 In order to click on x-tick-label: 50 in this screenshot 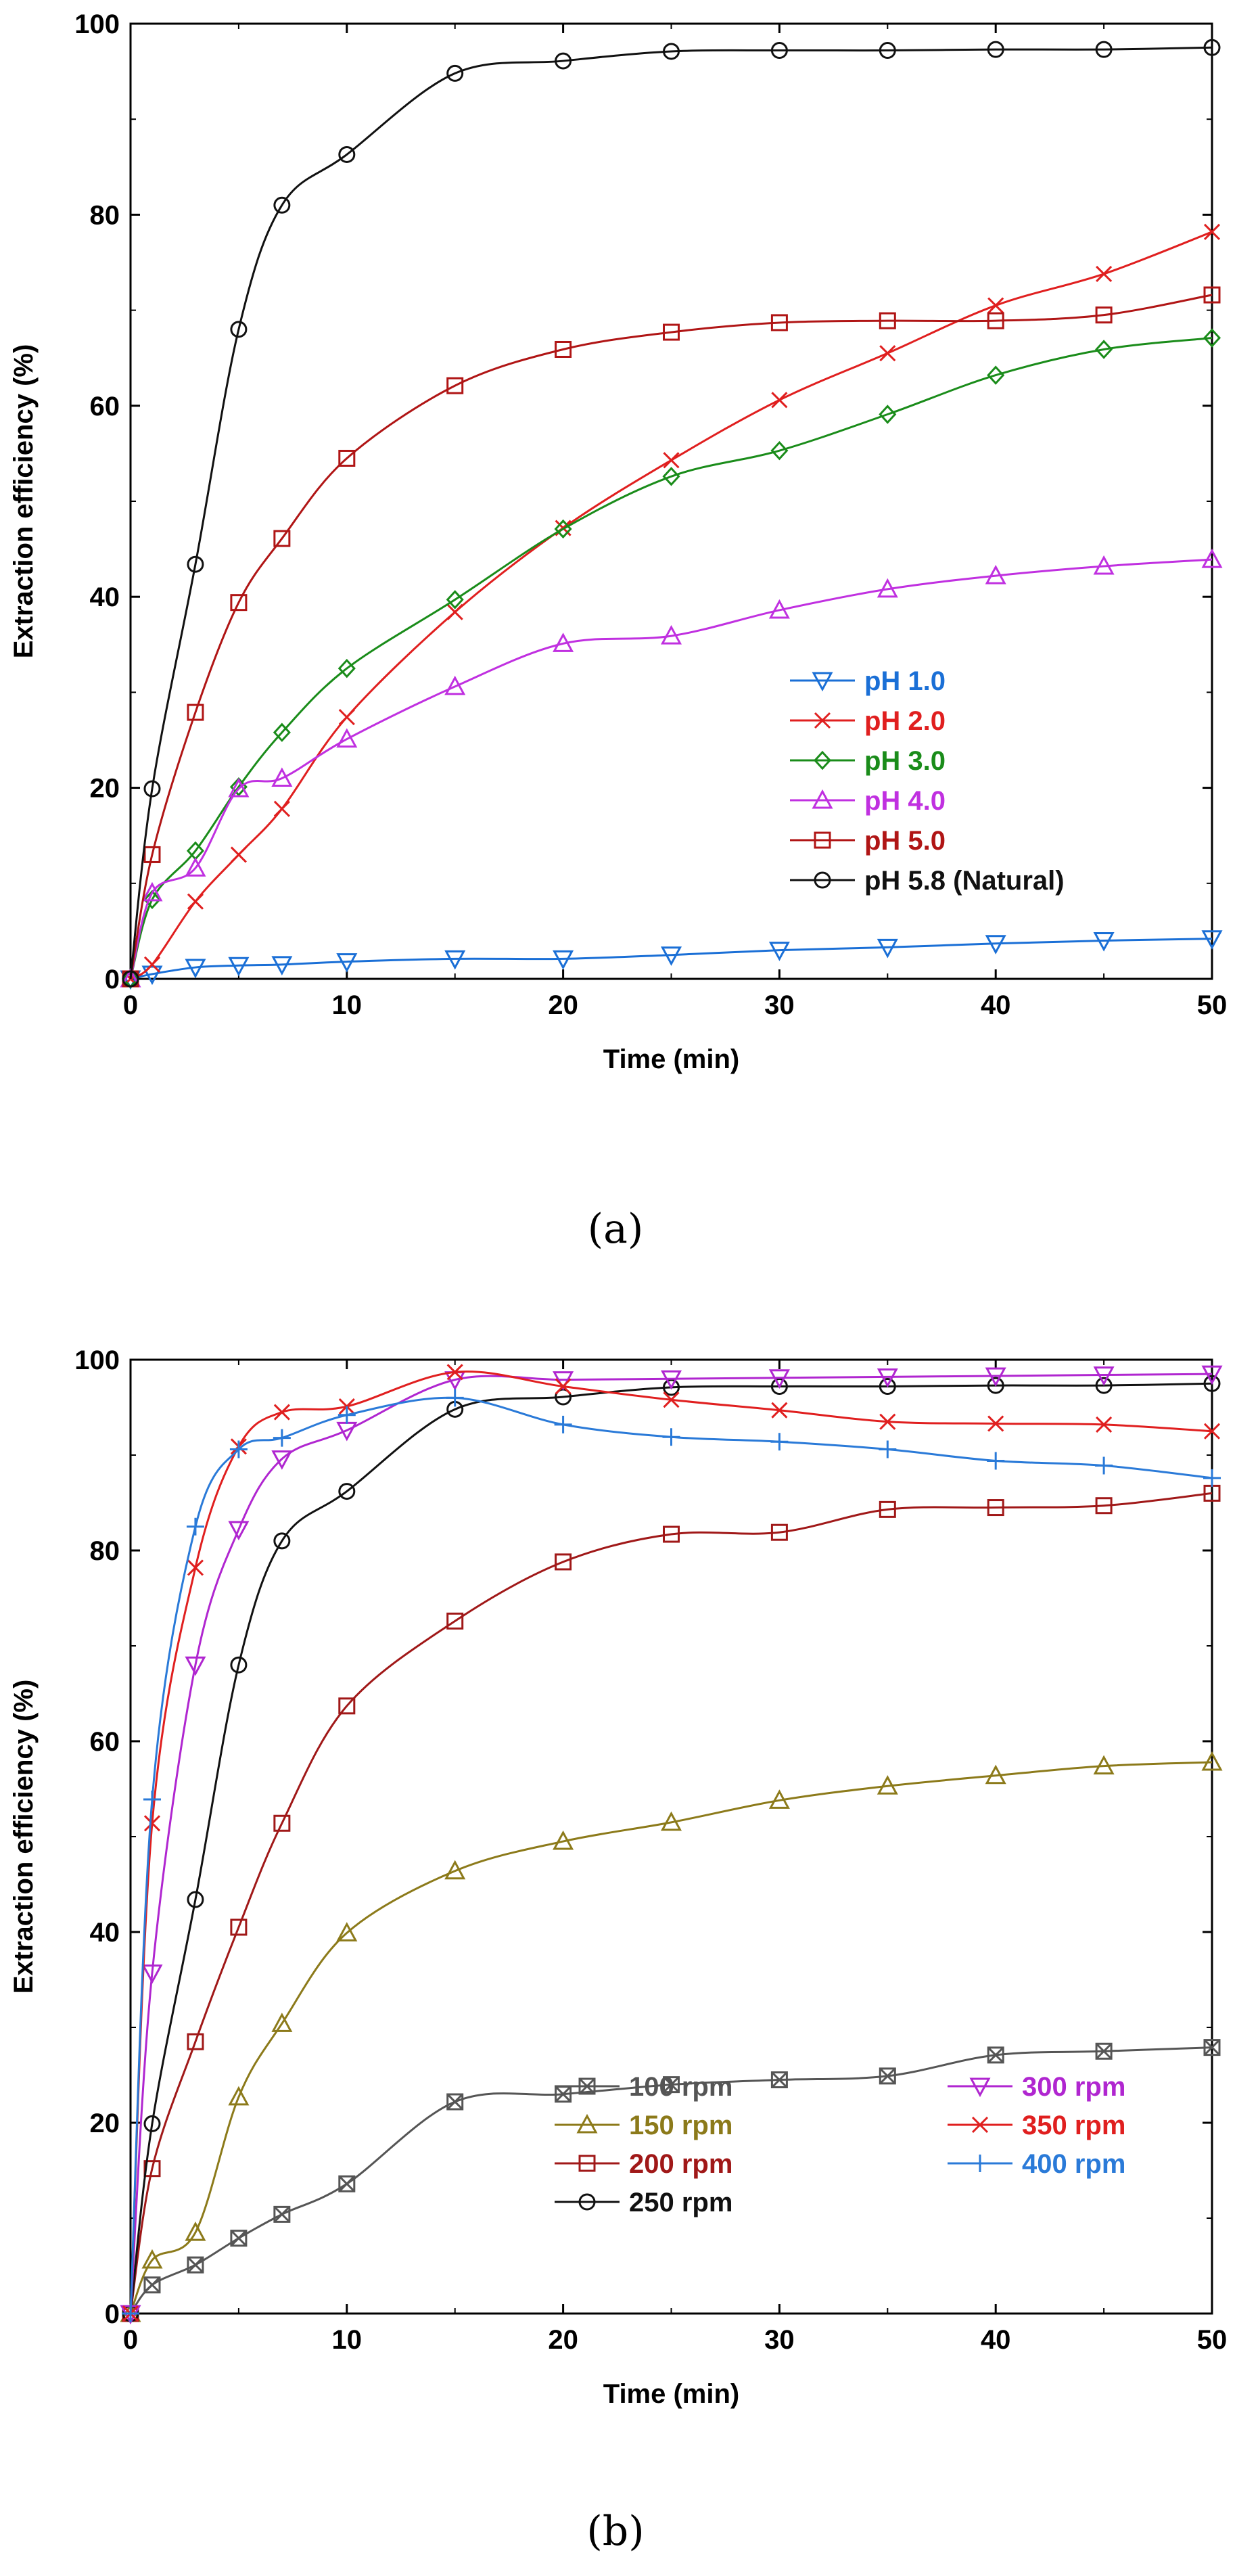, I will do `click(1212, 2340)`.